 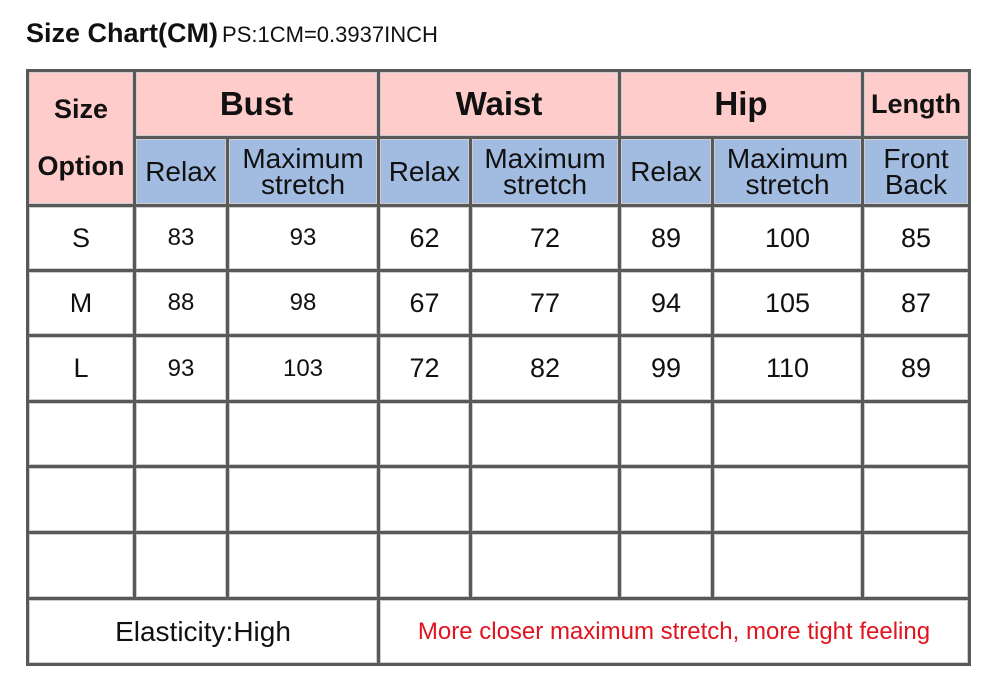 What do you see at coordinates (81, 368) in the screenshot?
I see `size-cell: L` at bounding box center [81, 368].